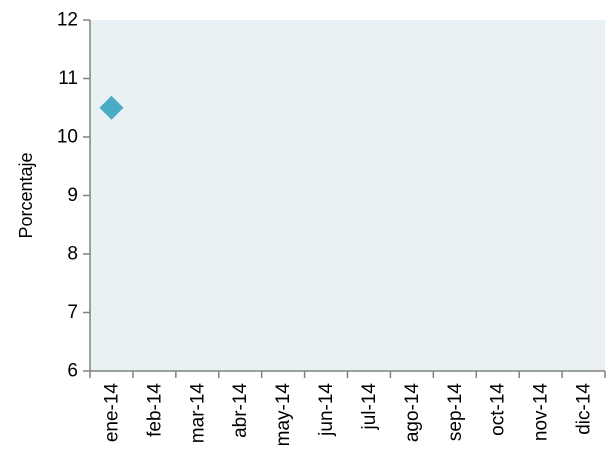  What do you see at coordinates (72, 371) in the screenshot?
I see `y-tick-label: 6` at bounding box center [72, 371].